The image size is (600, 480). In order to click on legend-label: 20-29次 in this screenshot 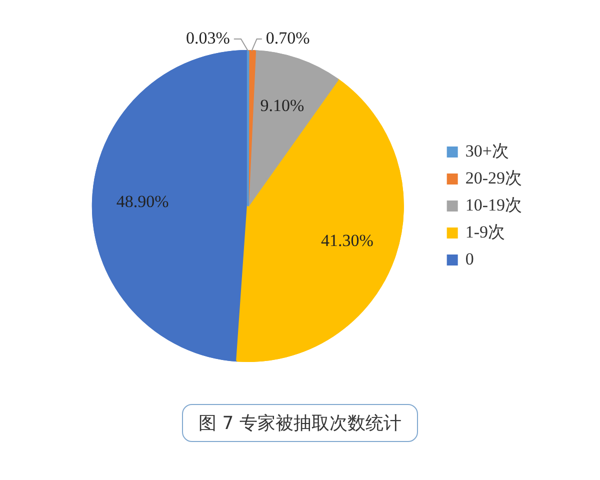, I will do `click(493, 178)`.